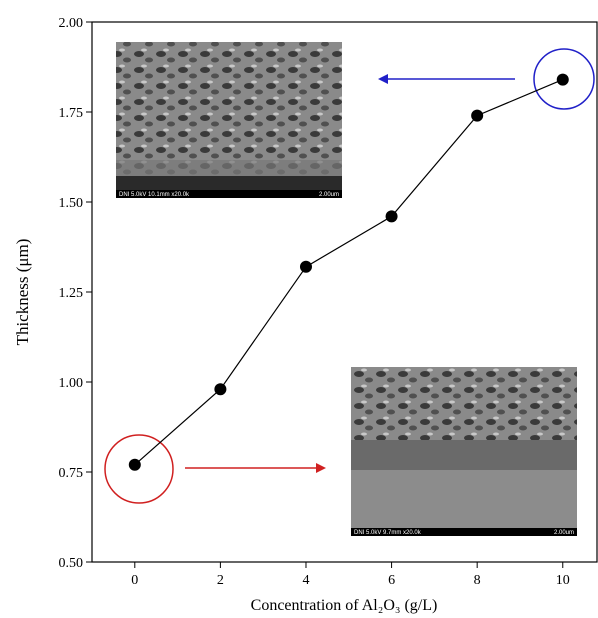 This screenshot has width=598, height=618. I want to click on x-tick-label: 0, so click(134, 580).